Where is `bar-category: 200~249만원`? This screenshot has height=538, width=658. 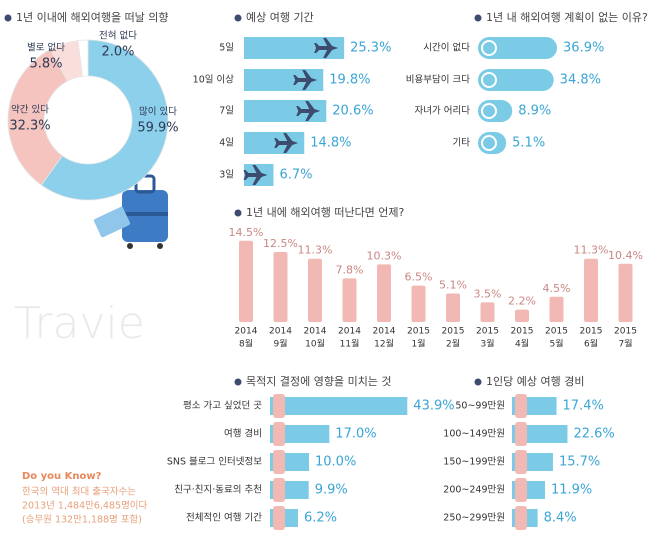 bar-category: 200~249만원 is located at coordinates (474, 490).